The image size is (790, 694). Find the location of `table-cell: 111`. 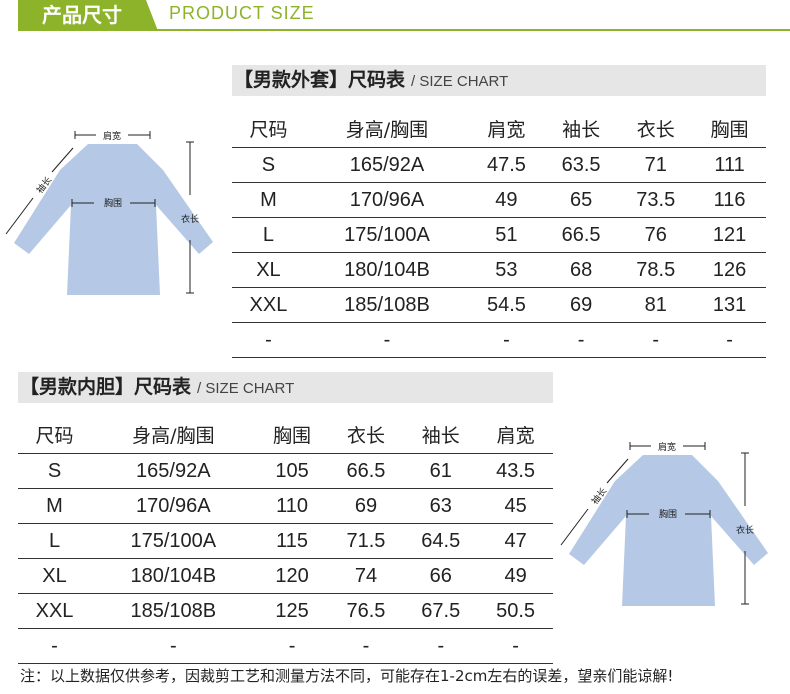

table-cell: 111 is located at coordinates (729, 165).